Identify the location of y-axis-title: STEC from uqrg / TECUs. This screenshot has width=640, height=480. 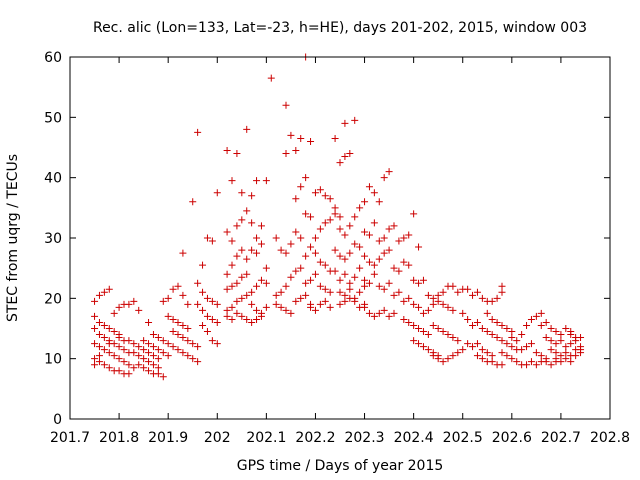
(13, 238).